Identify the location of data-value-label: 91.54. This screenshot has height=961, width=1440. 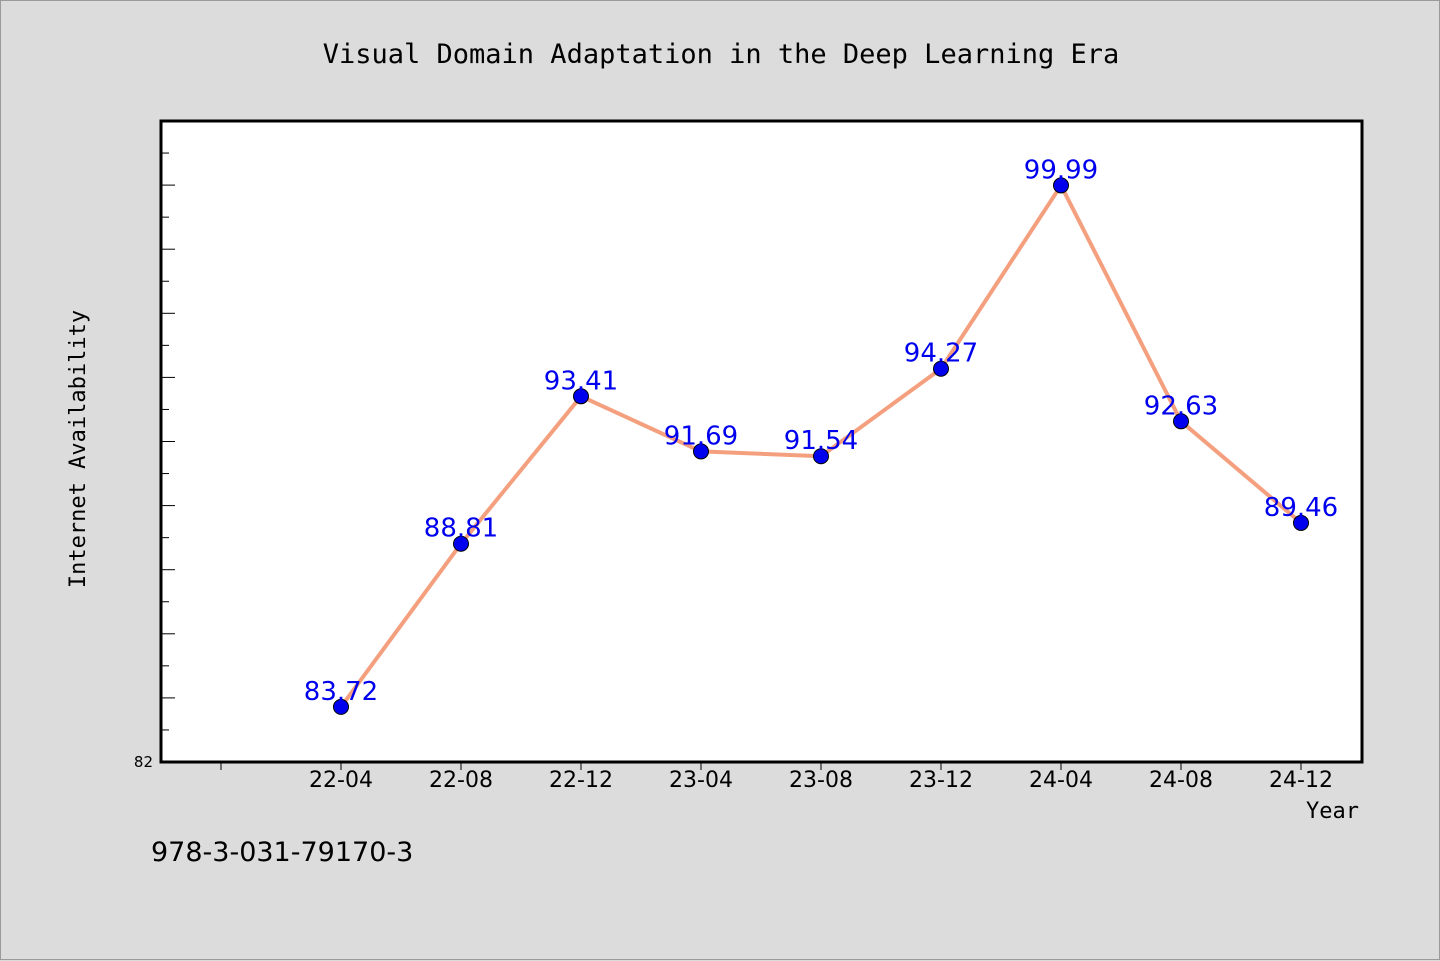
(821, 441).